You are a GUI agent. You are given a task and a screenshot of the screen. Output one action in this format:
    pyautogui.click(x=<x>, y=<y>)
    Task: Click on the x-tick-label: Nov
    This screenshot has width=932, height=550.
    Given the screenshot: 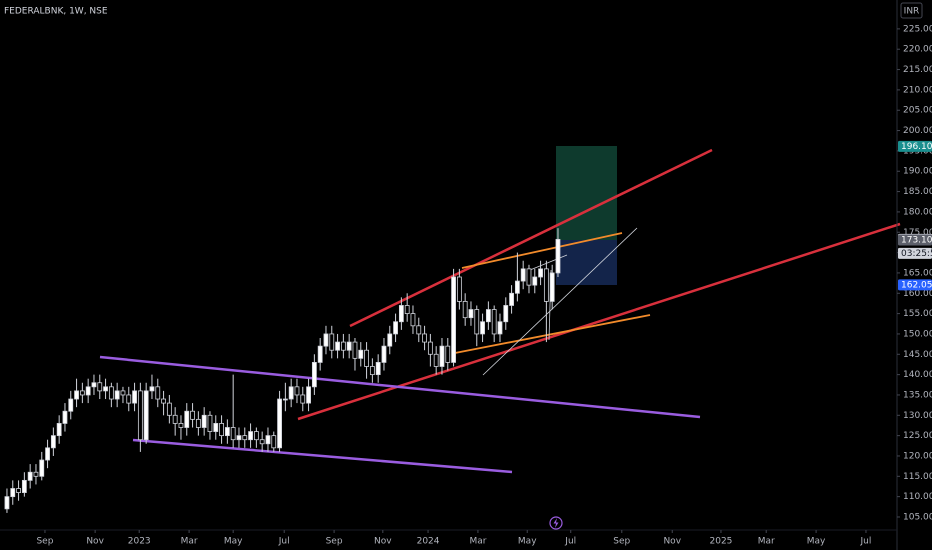 What is the action you would take?
    pyautogui.click(x=672, y=542)
    